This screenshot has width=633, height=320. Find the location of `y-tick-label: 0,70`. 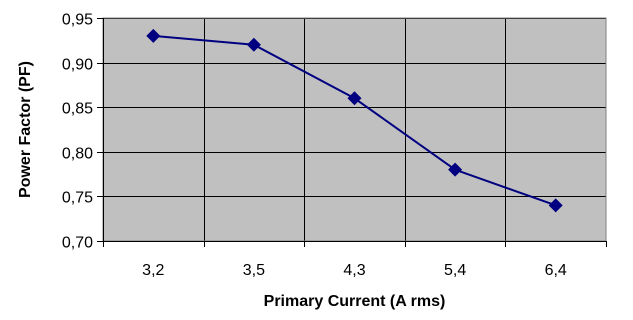

y-tick-label: 0,70 is located at coordinates (77, 243).